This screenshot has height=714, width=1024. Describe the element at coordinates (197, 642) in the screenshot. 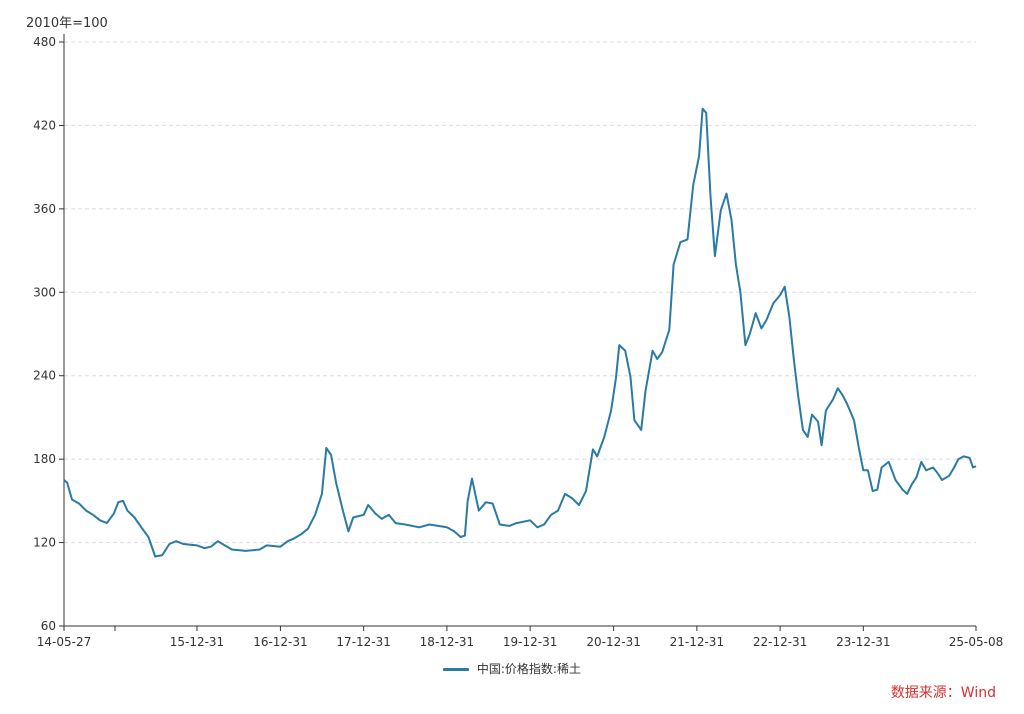

I see `x-tick-label: 15-12-31` at that location.